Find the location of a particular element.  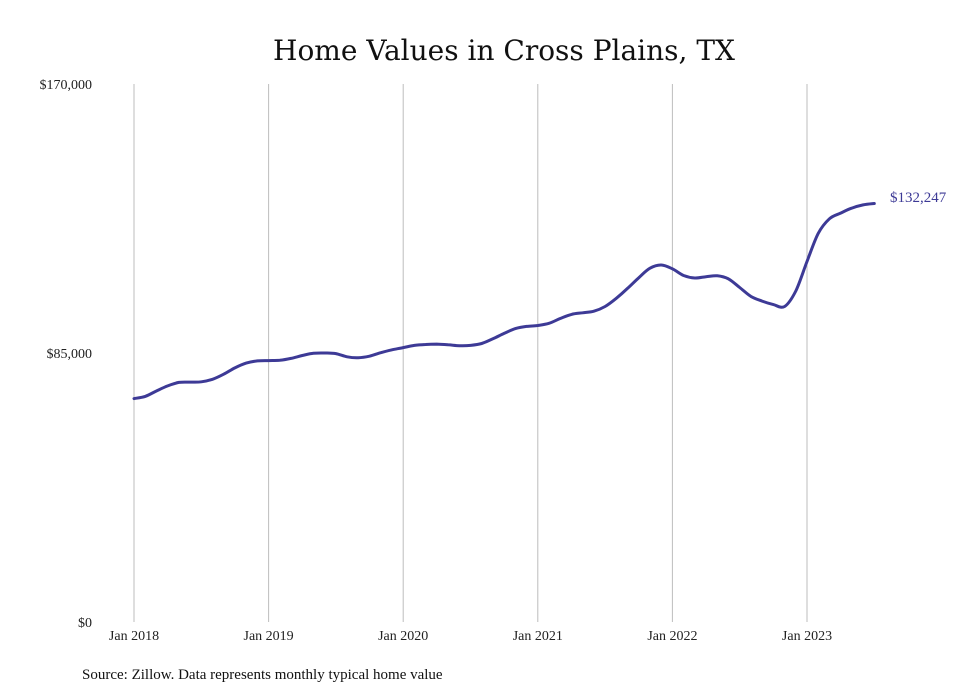

x-tick-label: Jan 2019 is located at coordinates (269, 636).